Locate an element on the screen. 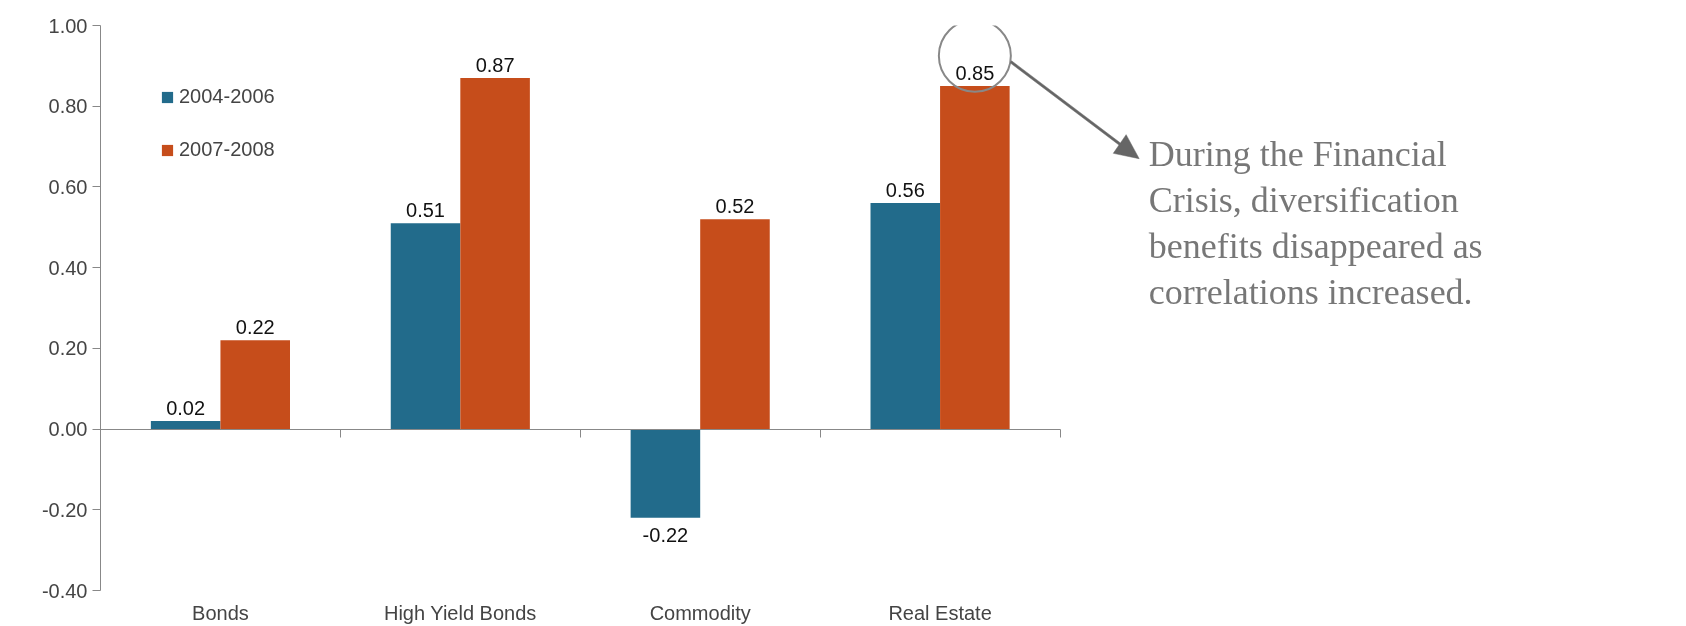 Image resolution: width=1686 pixels, height=626 pixels. y-tick-label: 0.60 is located at coordinates (68, 186).